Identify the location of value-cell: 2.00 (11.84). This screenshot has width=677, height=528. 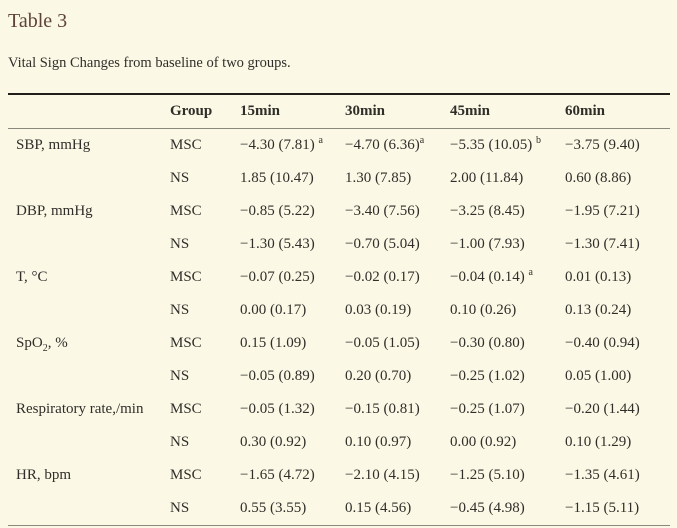
(487, 178).